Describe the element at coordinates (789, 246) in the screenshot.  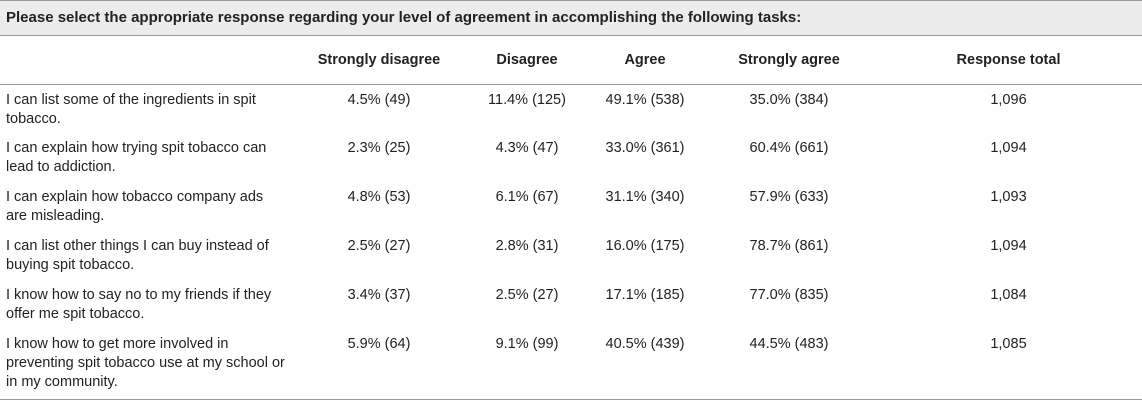
I see `cell-strongly-agree: 78.7% (861)` at that location.